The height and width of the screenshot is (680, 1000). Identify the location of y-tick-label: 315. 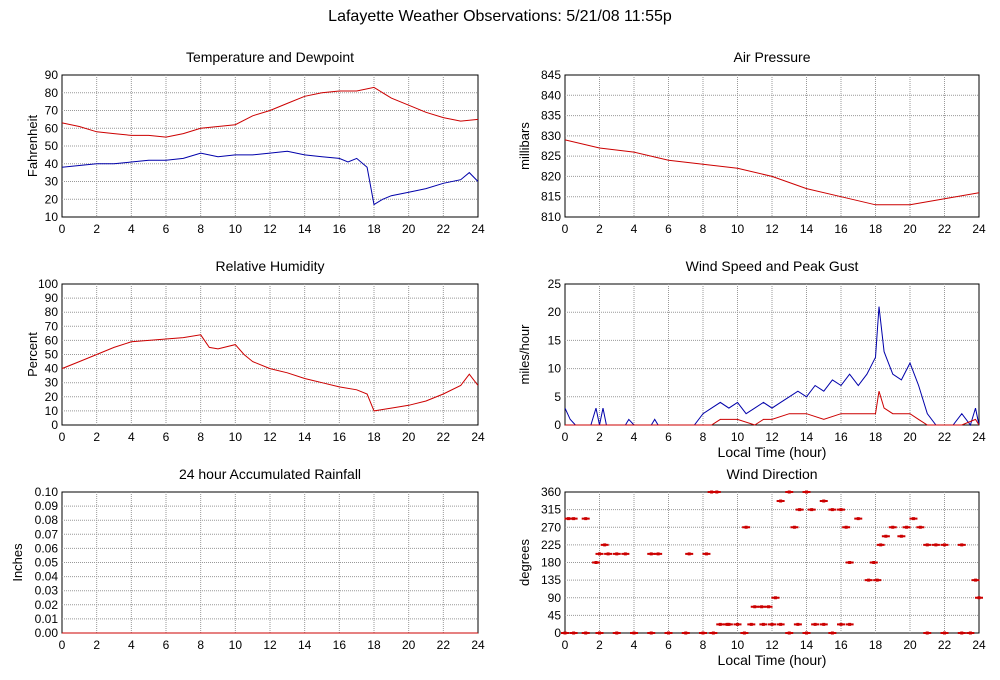
(551, 510).